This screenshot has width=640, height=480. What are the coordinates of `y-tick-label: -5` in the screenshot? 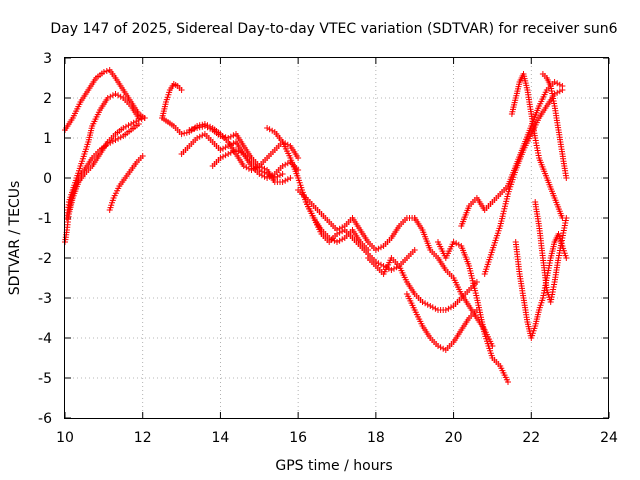 It's located at (45, 379).